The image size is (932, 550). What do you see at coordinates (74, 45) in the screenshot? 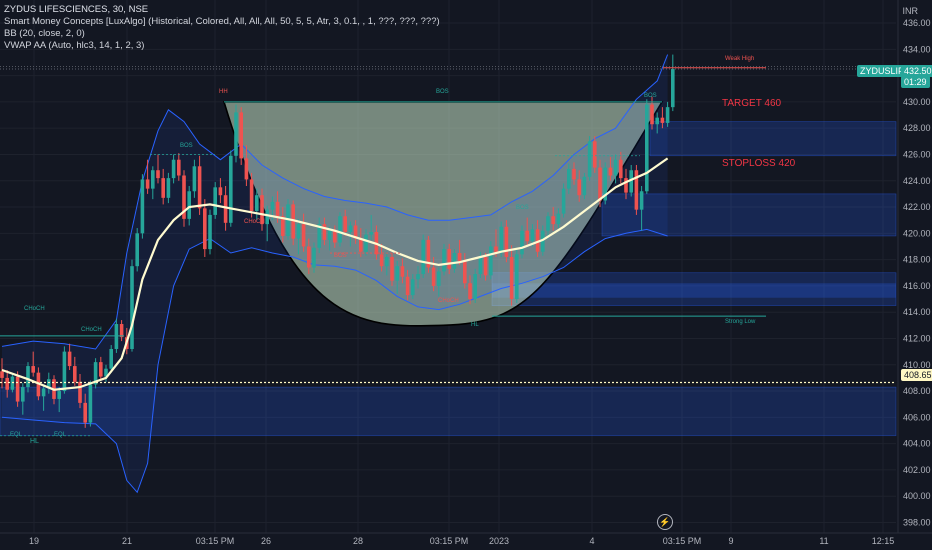
I see `indicator-vwap: VWAP AA (Auto, hlc3, 14, 1, 2, 3)` at bounding box center [74, 45].